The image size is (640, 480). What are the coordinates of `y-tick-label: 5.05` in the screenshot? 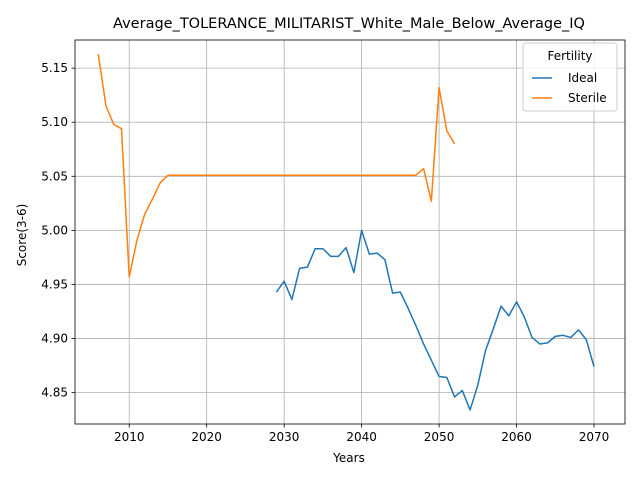 It's located at (54, 176).